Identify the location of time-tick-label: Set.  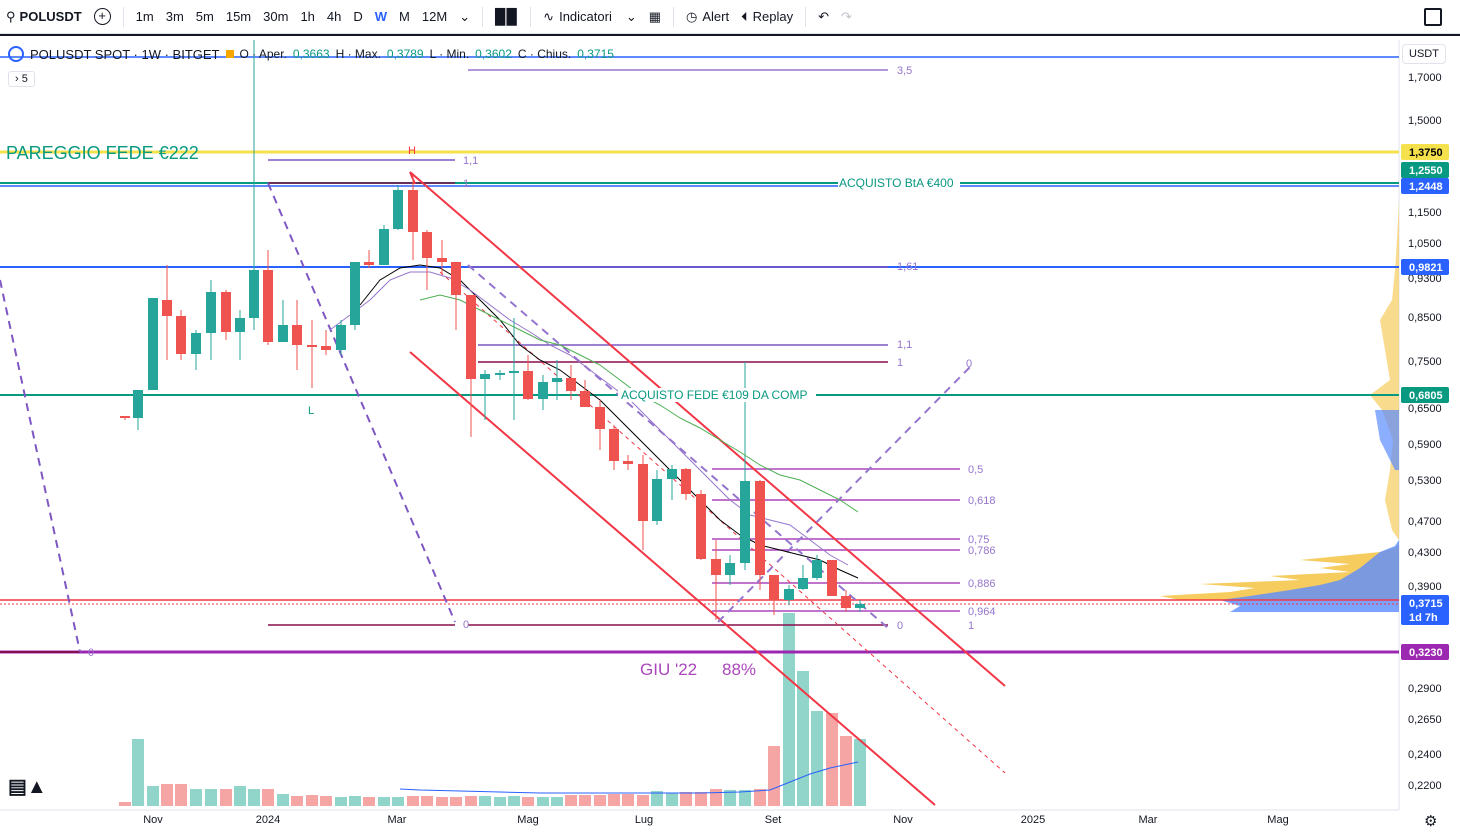
(773, 820).